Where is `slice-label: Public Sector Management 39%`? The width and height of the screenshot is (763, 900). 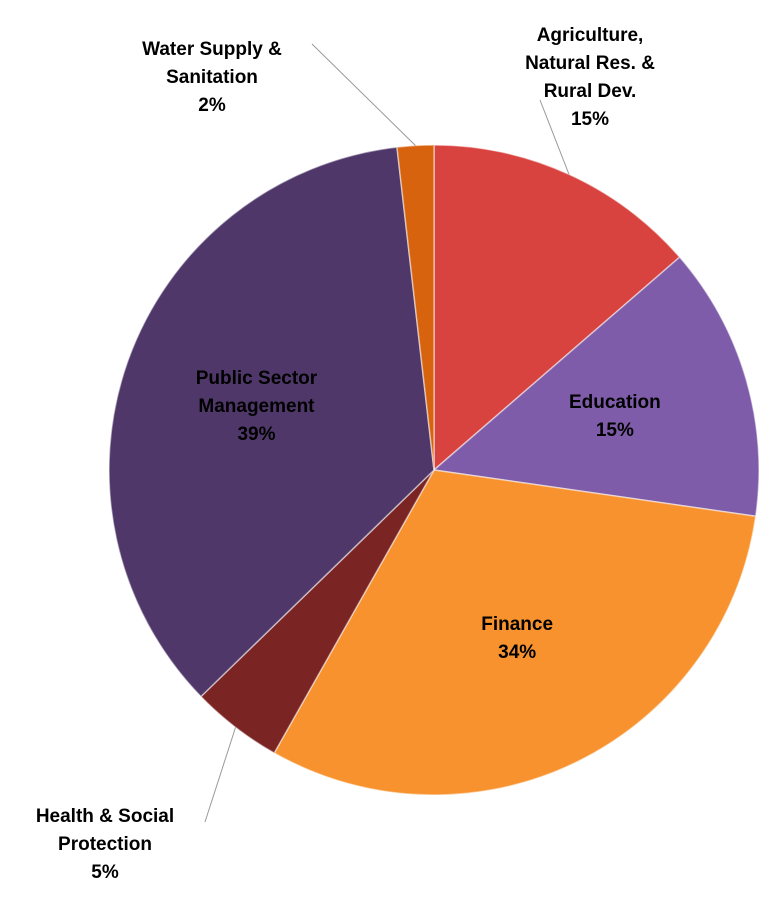 slice-label: Public Sector Management 39% is located at coordinates (256, 407).